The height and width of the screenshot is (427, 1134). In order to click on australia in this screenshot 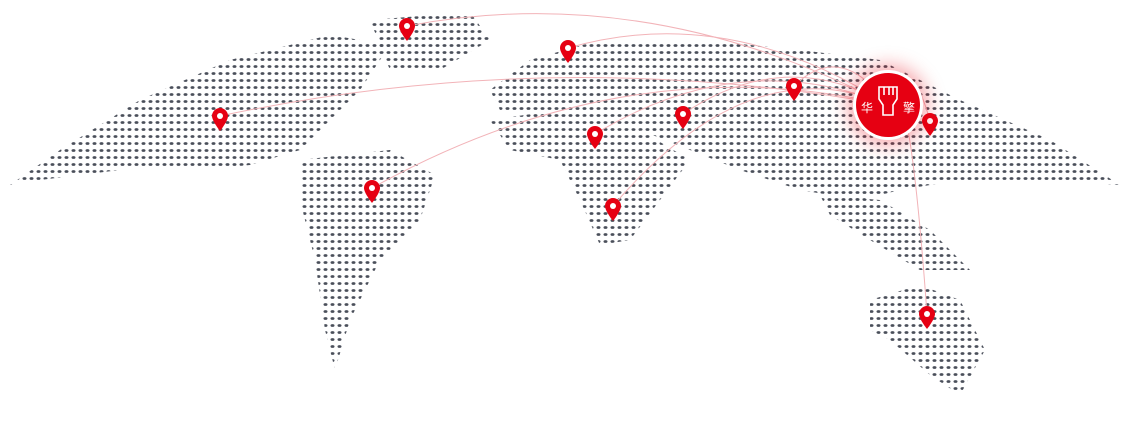, I will do `click(927, 340)`.